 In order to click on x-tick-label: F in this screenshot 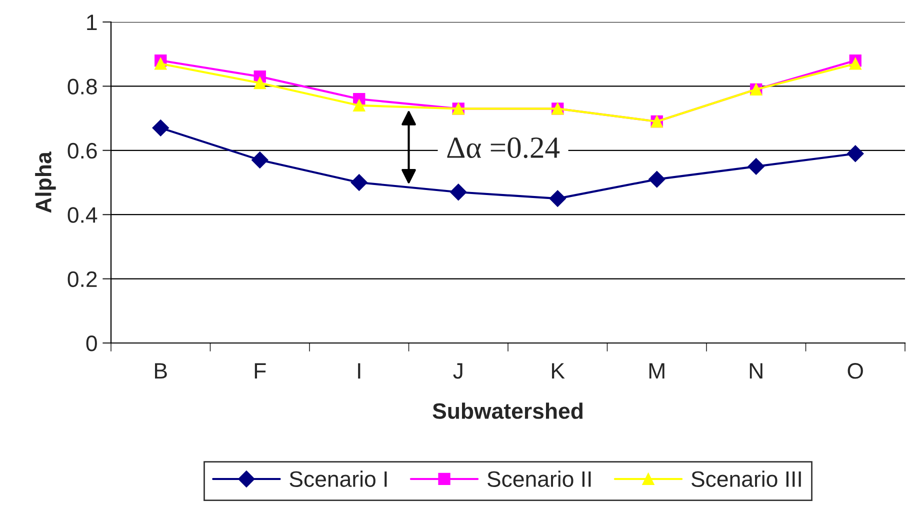, I will do `click(260, 371)`.